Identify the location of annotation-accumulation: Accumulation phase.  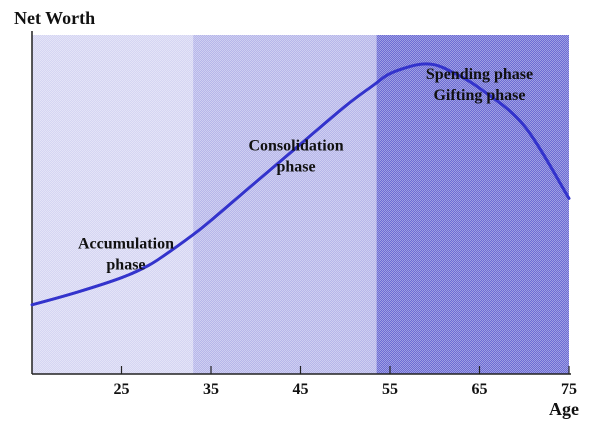
(126, 255).